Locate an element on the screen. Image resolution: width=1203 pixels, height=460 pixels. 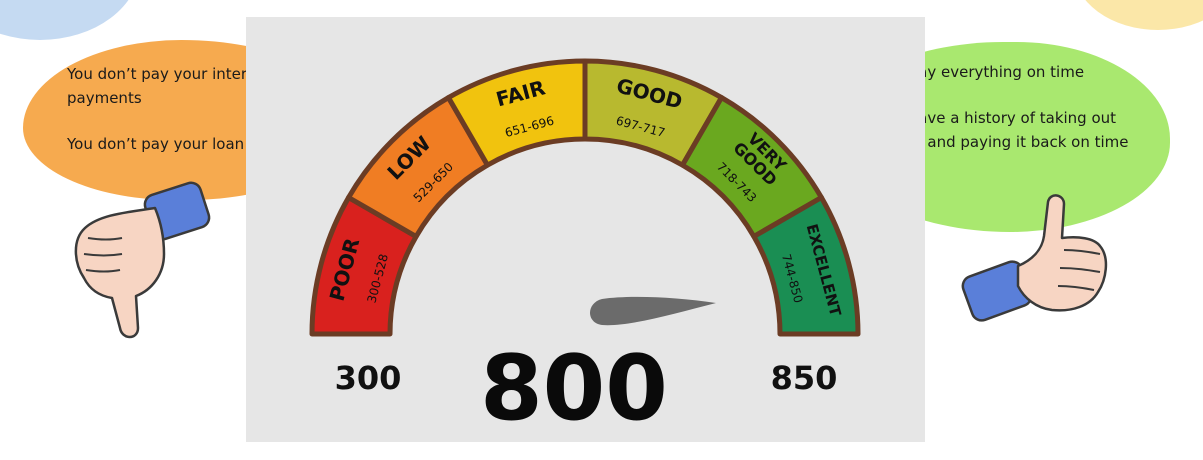
thumbs-up-icon is located at coordinates (1034, 258).